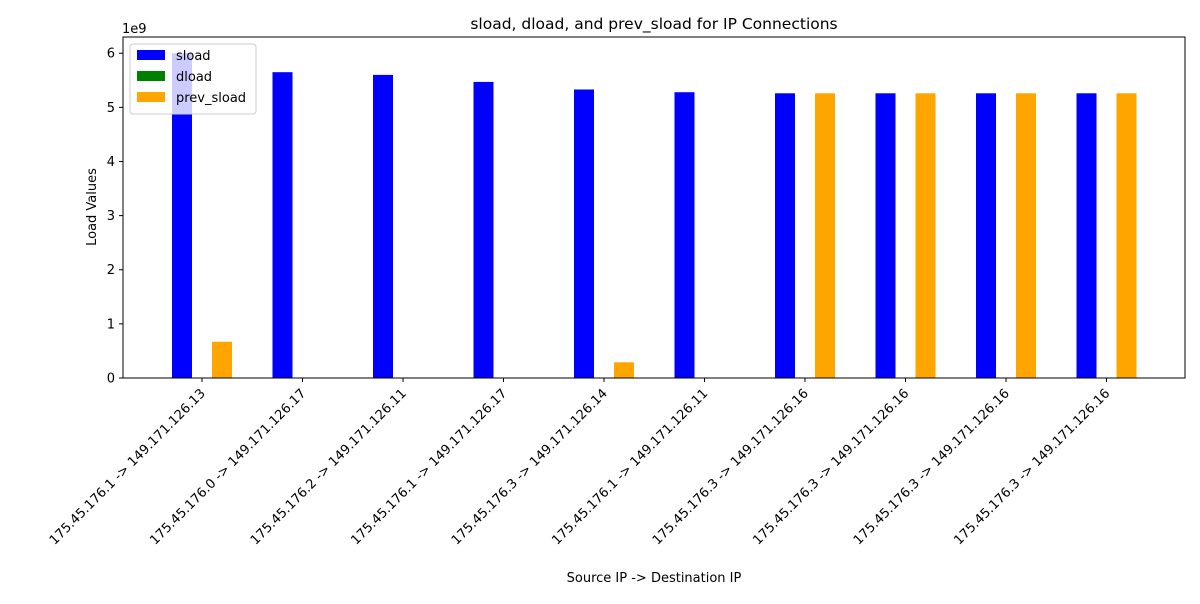 The height and width of the screenshot is (604, 1200). Describe the element at coordinates (111, 162) in the screenshot. I see `y-tick-label: 4` at that location.